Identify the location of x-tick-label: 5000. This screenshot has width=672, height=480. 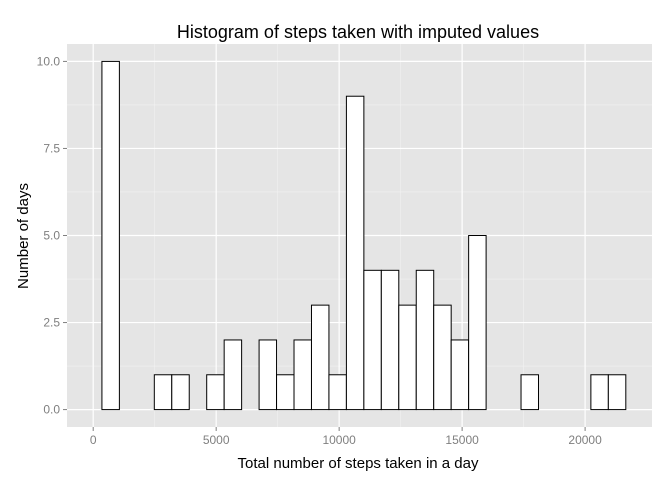
(216, 440).